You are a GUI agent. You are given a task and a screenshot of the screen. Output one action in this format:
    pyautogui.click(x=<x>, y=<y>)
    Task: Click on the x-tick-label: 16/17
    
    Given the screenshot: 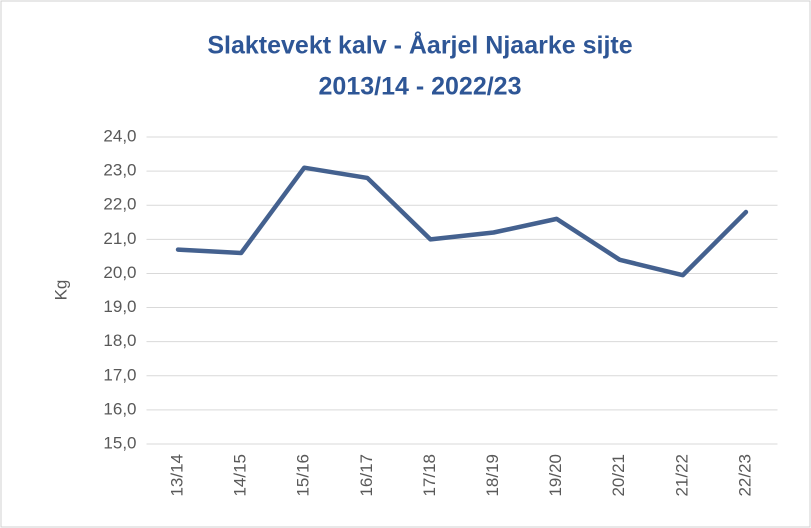 What is the action you would take?
    pyautogui.click(x=366, y=475)
    